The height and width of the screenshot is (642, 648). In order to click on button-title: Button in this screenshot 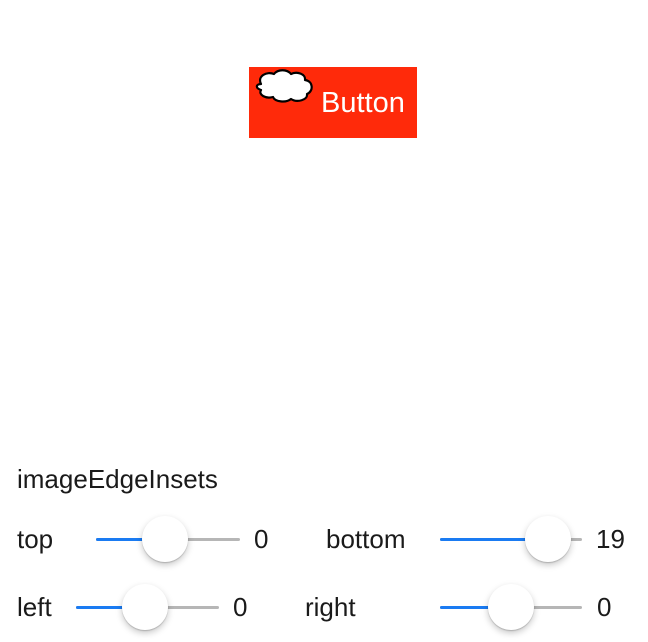, I will do `click(363, 103)`.